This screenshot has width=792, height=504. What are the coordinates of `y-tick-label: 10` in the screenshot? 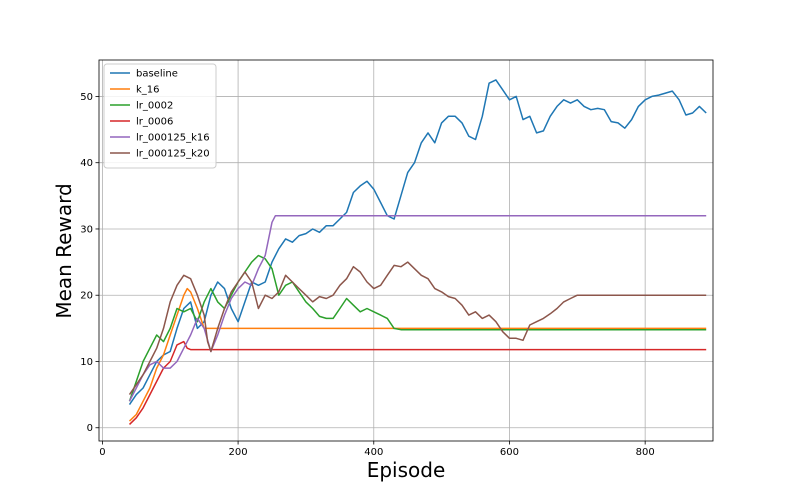 It's located at (86, 362).